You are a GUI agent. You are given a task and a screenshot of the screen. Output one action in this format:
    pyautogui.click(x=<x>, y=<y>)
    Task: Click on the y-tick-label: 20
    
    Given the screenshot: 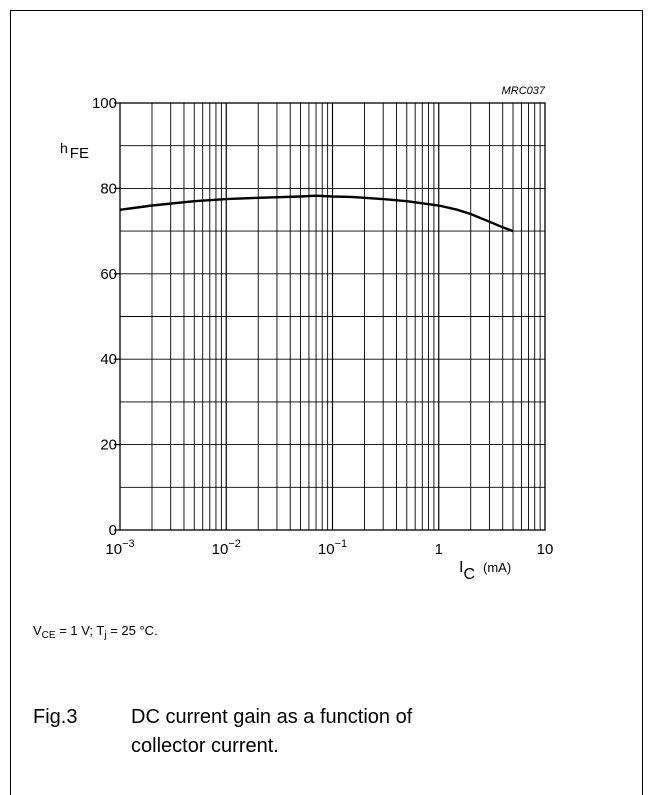 What is the action you would take?
    pyautogui.click(x=108, y=445)
    